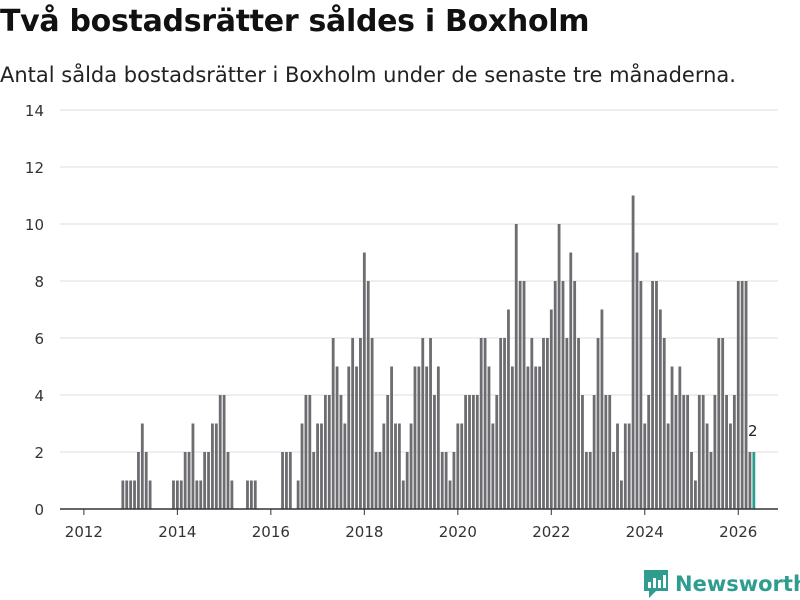 The image size is (800, 600). What do you see at coordinates (34, 225) in the screenshot?
I see `y-tick-label: 10` at bounding box center [34, 225].